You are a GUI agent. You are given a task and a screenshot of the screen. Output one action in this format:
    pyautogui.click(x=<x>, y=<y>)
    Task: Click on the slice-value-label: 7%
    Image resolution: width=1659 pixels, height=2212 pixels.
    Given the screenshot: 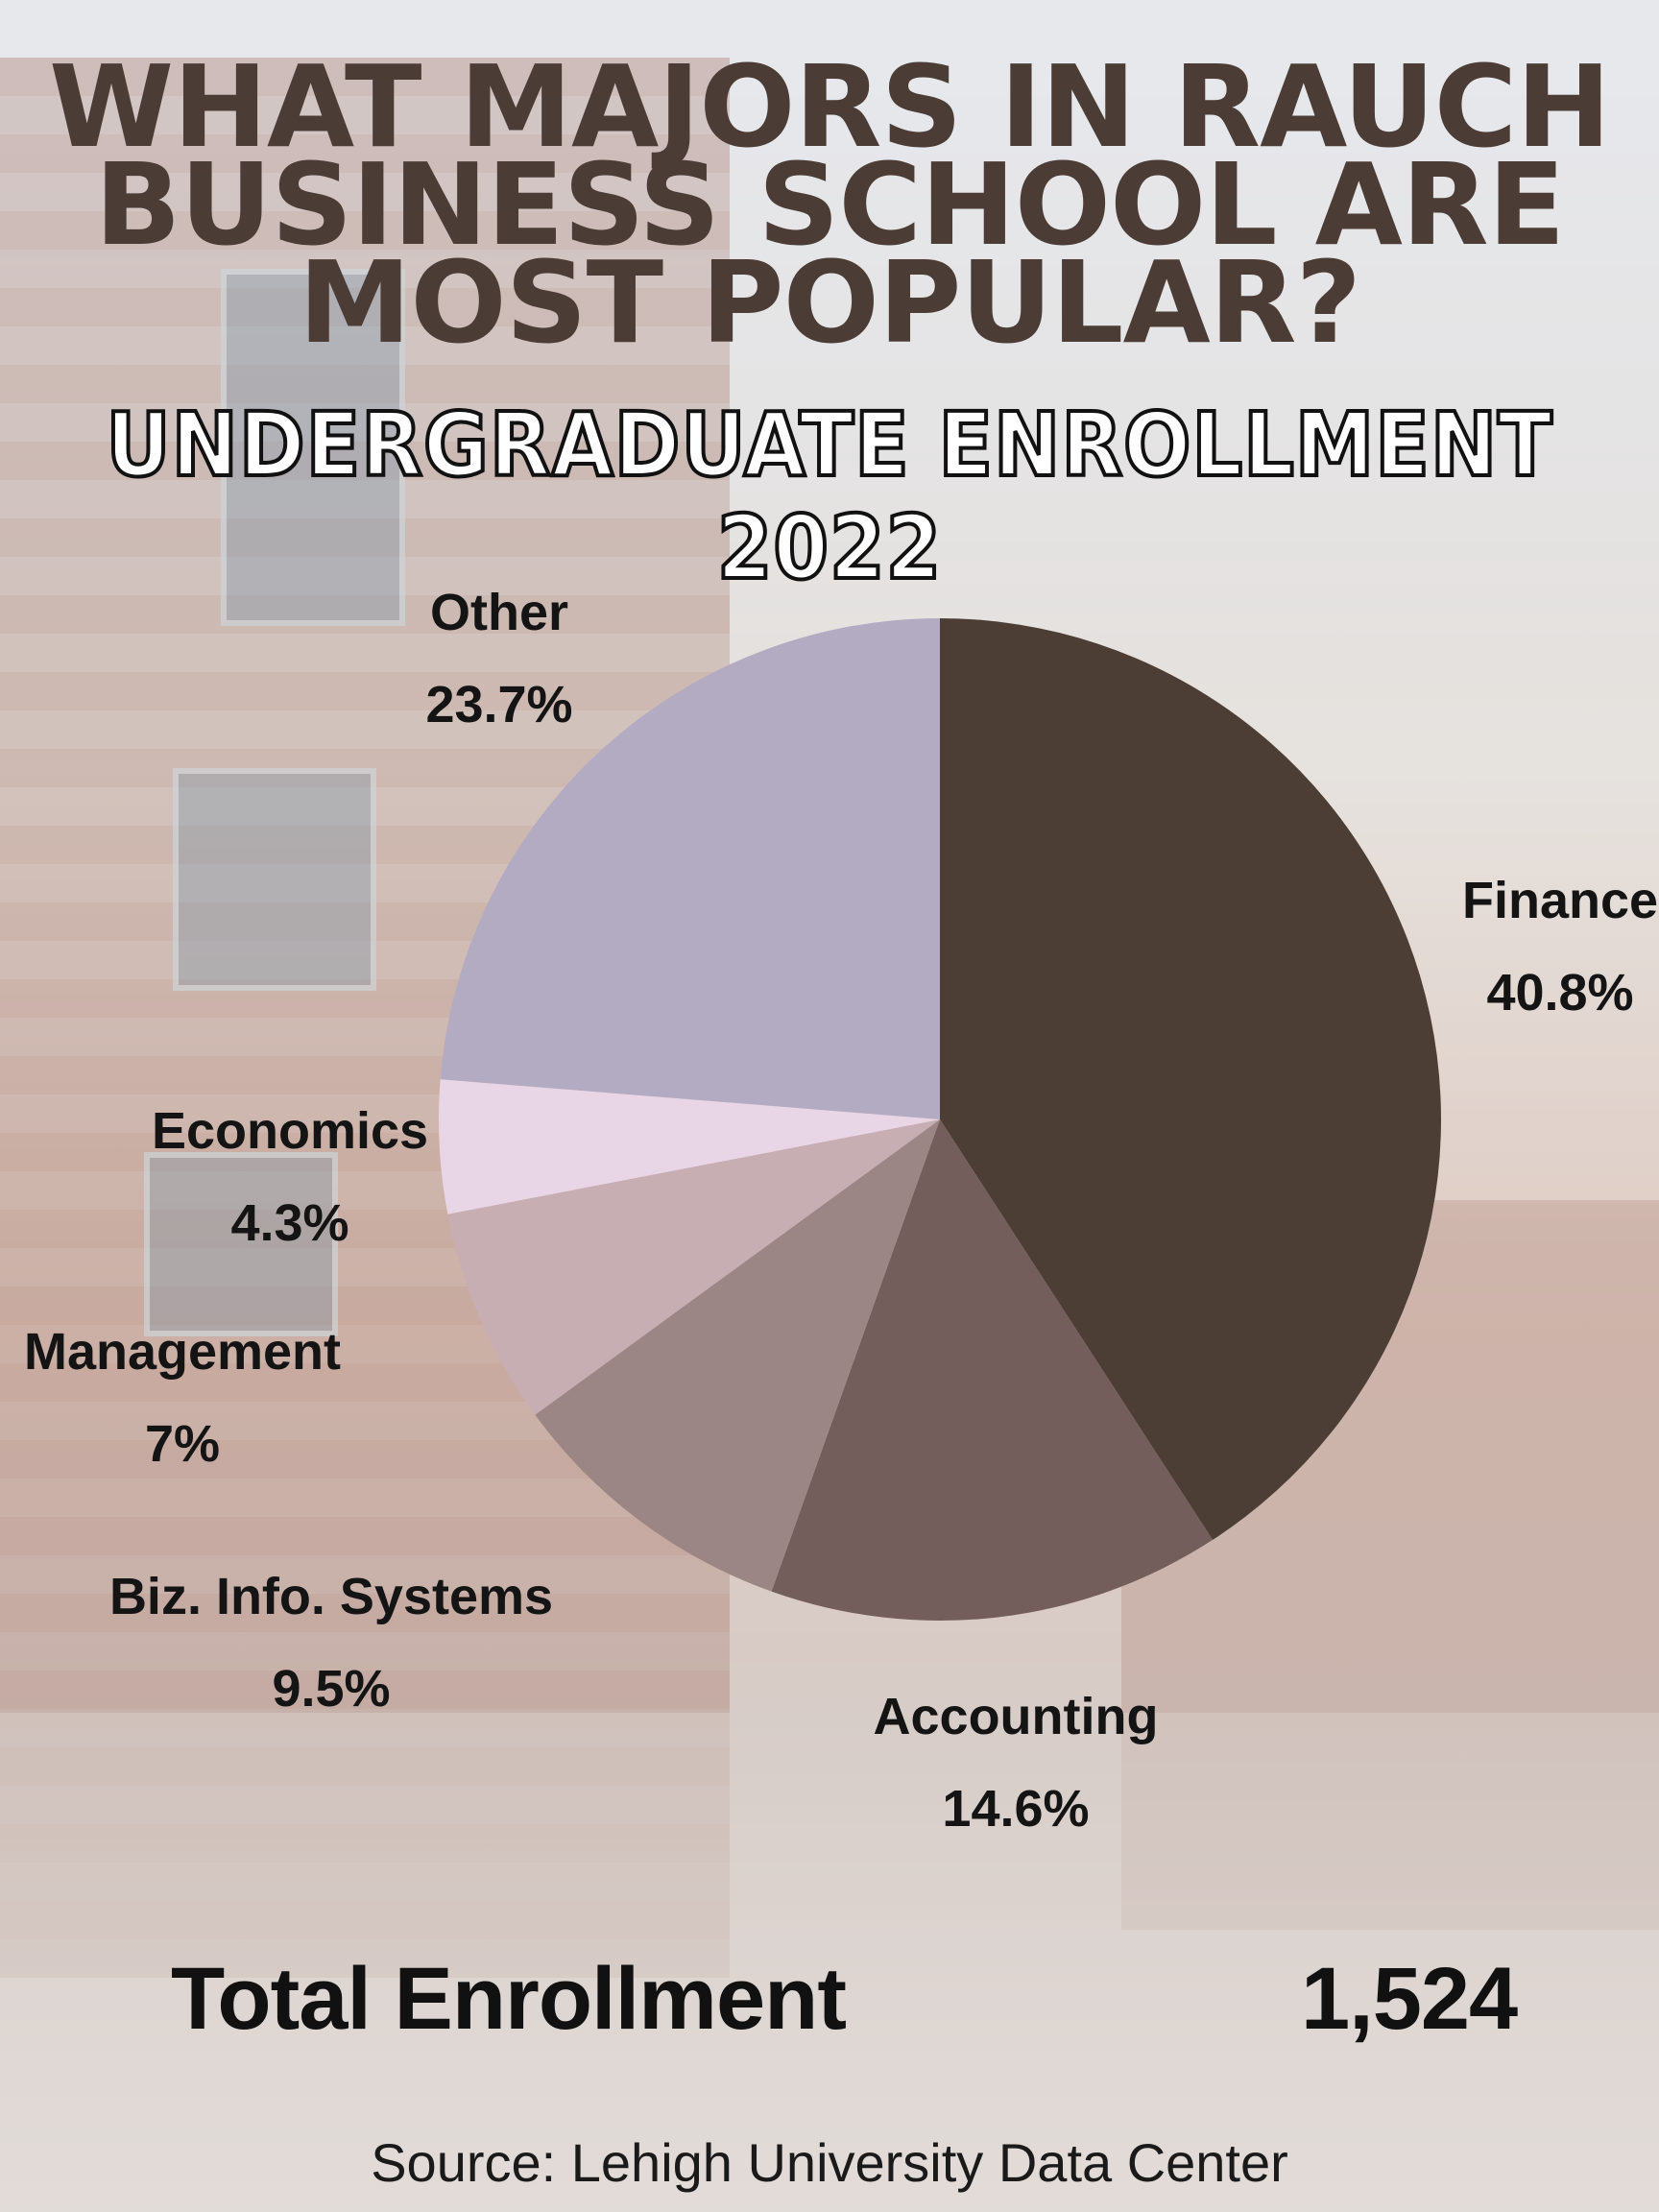 What is the action you would take?
    pyautogui.click(x=182, y=1444)
    